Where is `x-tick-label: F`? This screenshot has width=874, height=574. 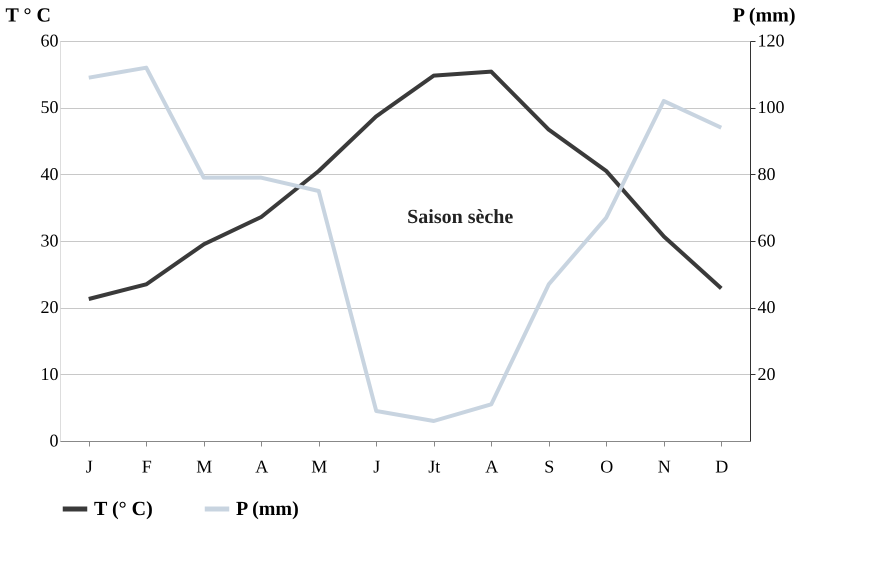
x-tick-label: F is located at coordinates (147, 466).